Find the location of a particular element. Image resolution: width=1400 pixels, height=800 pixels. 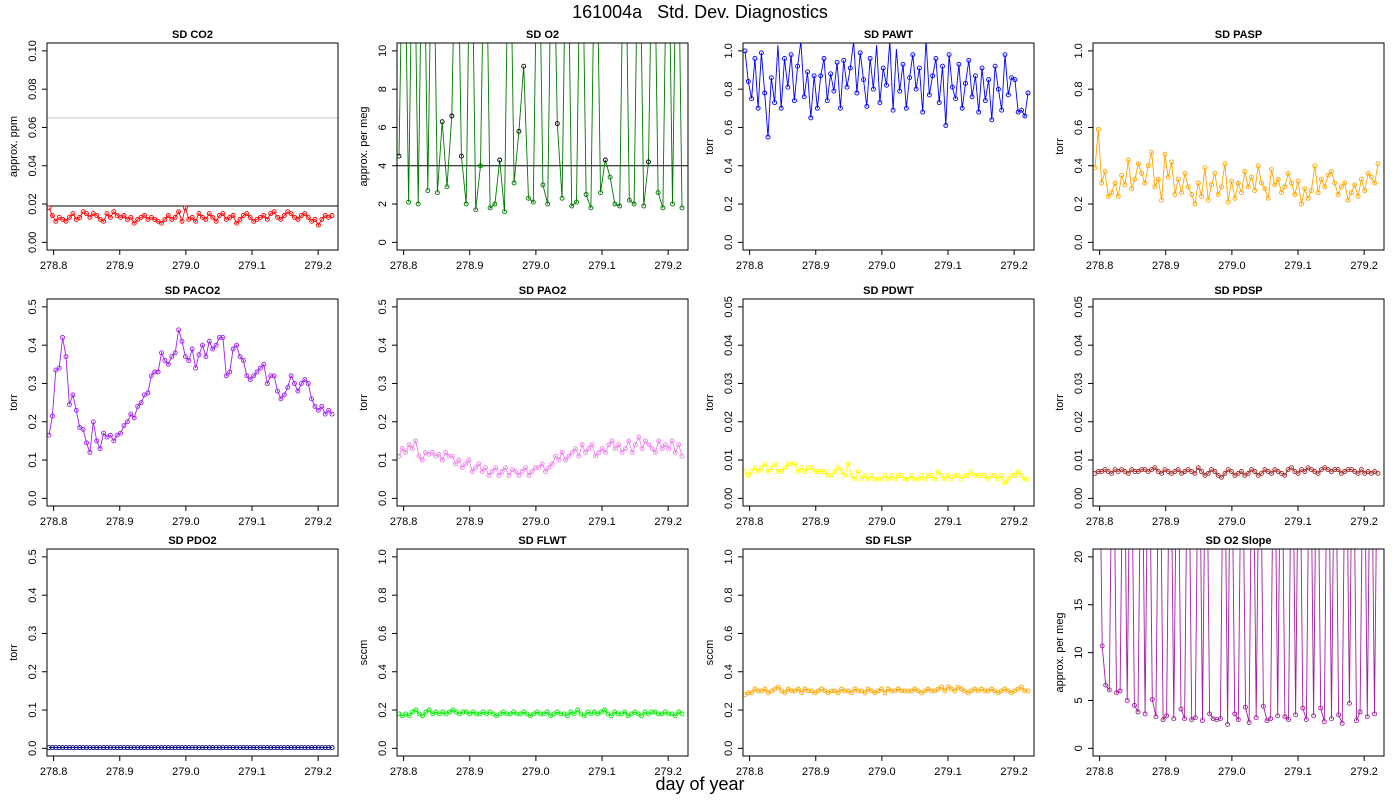

y-axis-label: approx. per meg is located at coordinates (364, 146).